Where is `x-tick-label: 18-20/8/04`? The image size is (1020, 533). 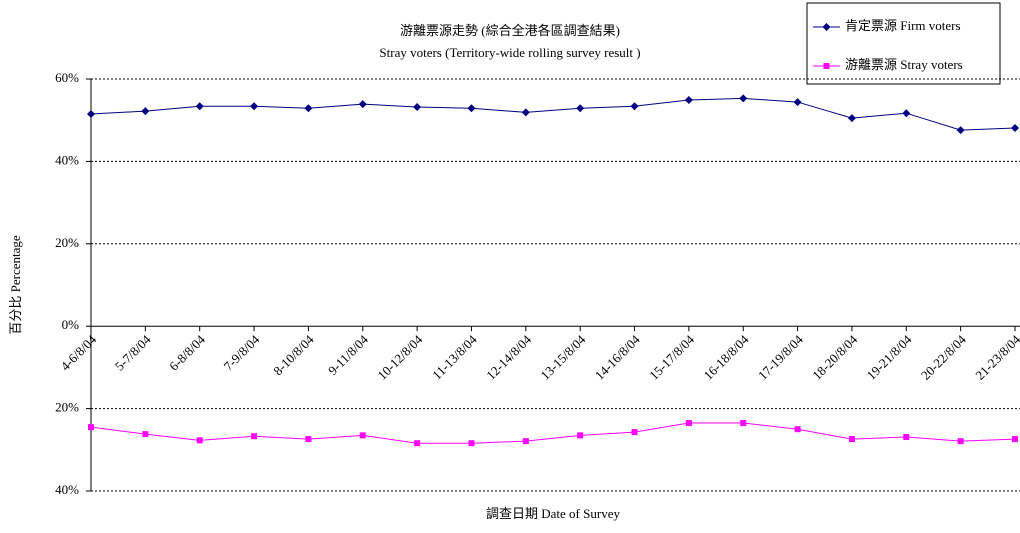 x-tick-label: 18-20/8/04 is located at coordinates (834, 356).